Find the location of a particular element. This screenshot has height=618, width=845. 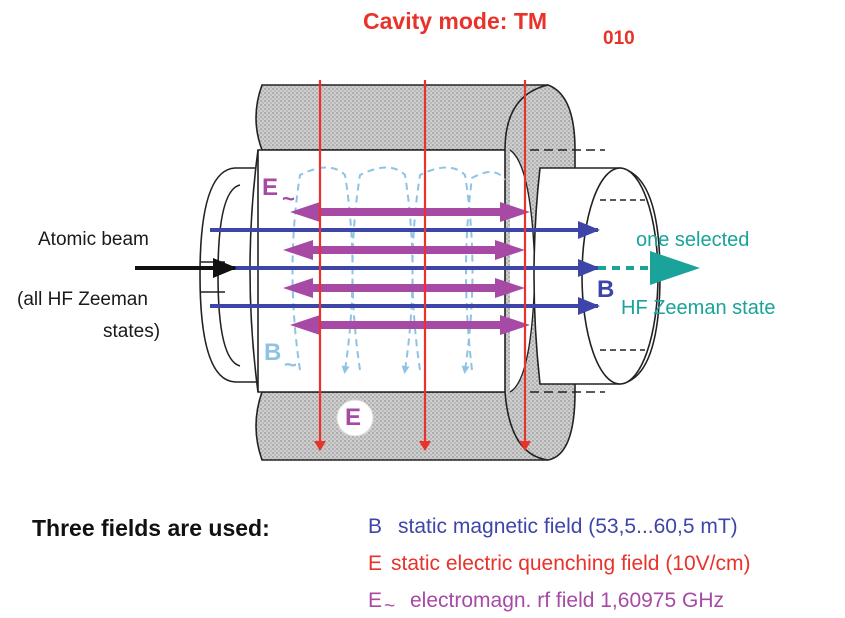

legend-erf-symbol: E is located at coordinates (375, 600).